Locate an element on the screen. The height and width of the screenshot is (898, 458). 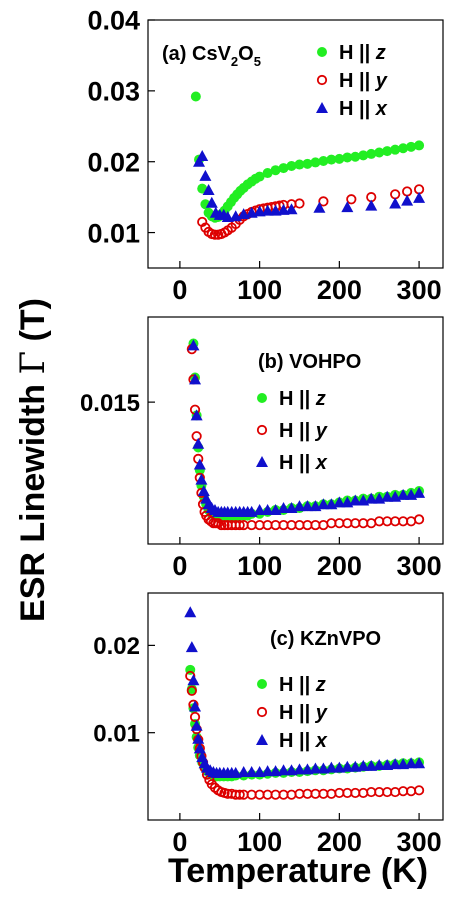
panel-a-y-tick-label: 0.02 is located at coordinates (113, 162).